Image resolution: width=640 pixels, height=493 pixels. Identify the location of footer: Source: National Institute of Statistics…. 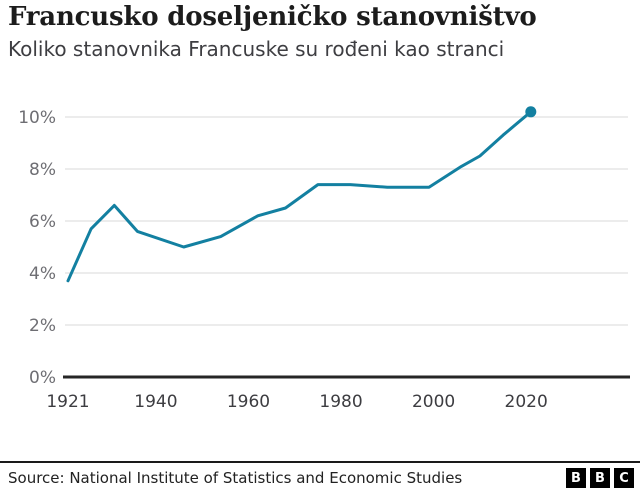
(320, 477).